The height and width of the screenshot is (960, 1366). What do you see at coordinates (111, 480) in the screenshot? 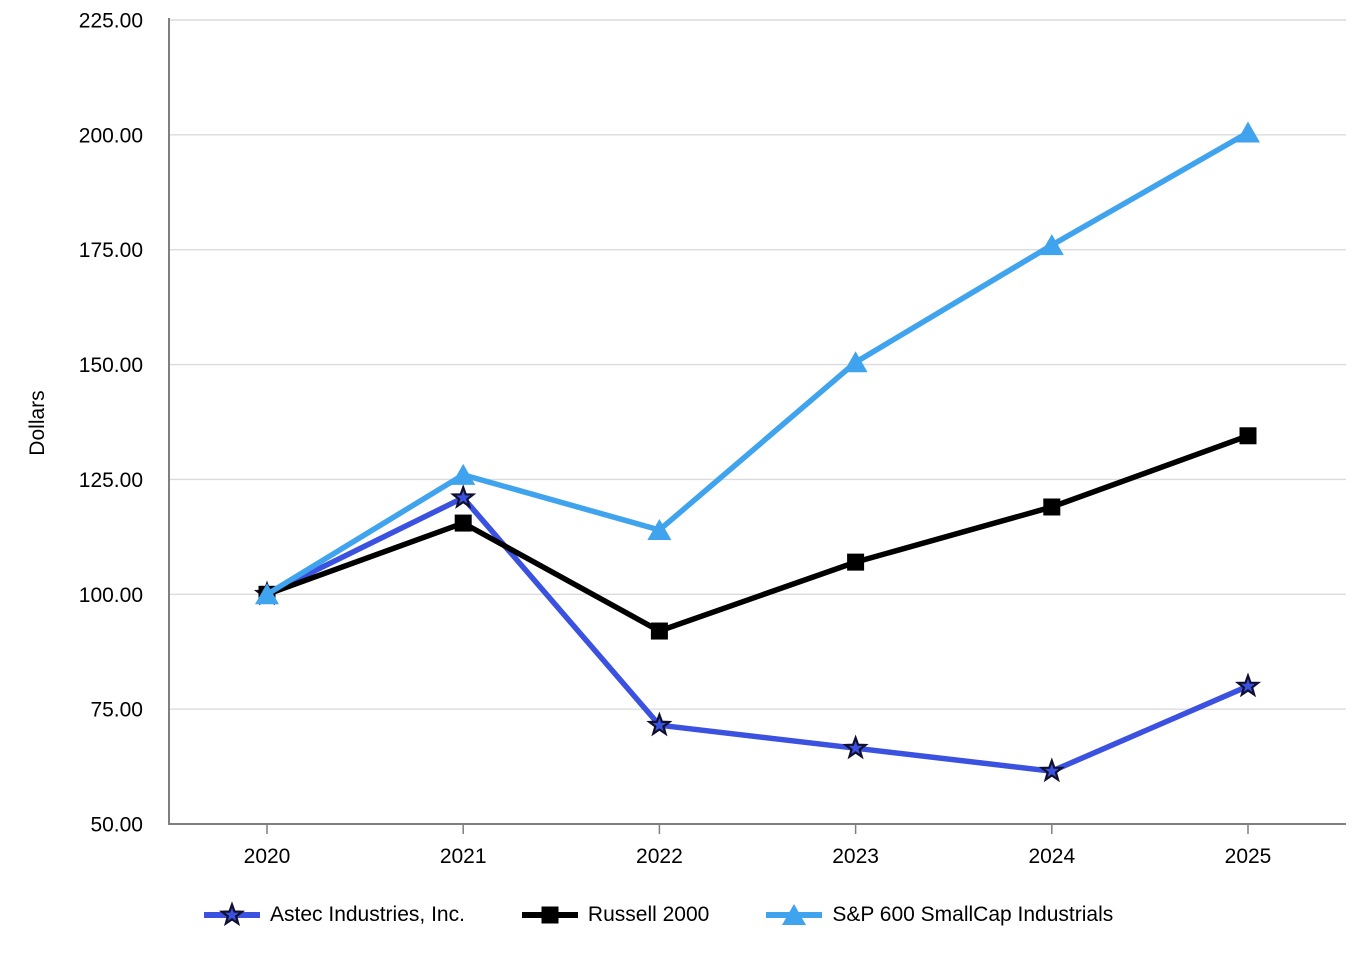
I see `y-tick-label: 125.00` at bounding box center [111, 480].